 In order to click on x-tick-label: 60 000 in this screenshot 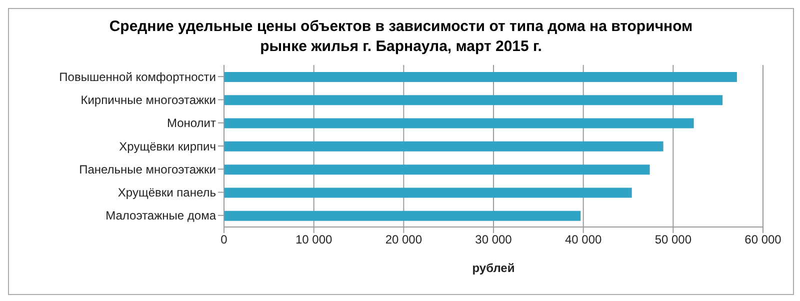, I will do `click(763, 239)`.